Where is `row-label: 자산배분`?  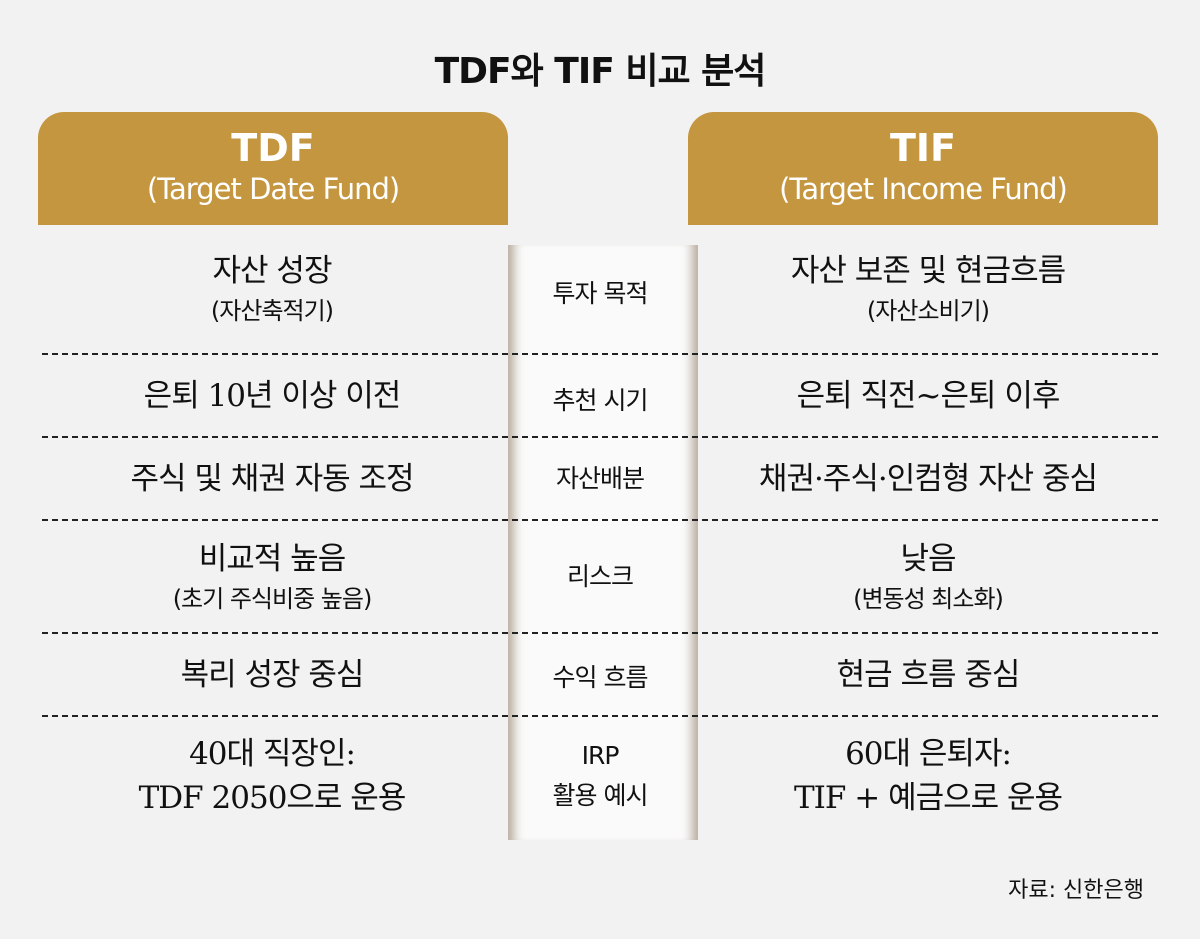 row-label: 자산배분 is located at coordinates (600, 478).